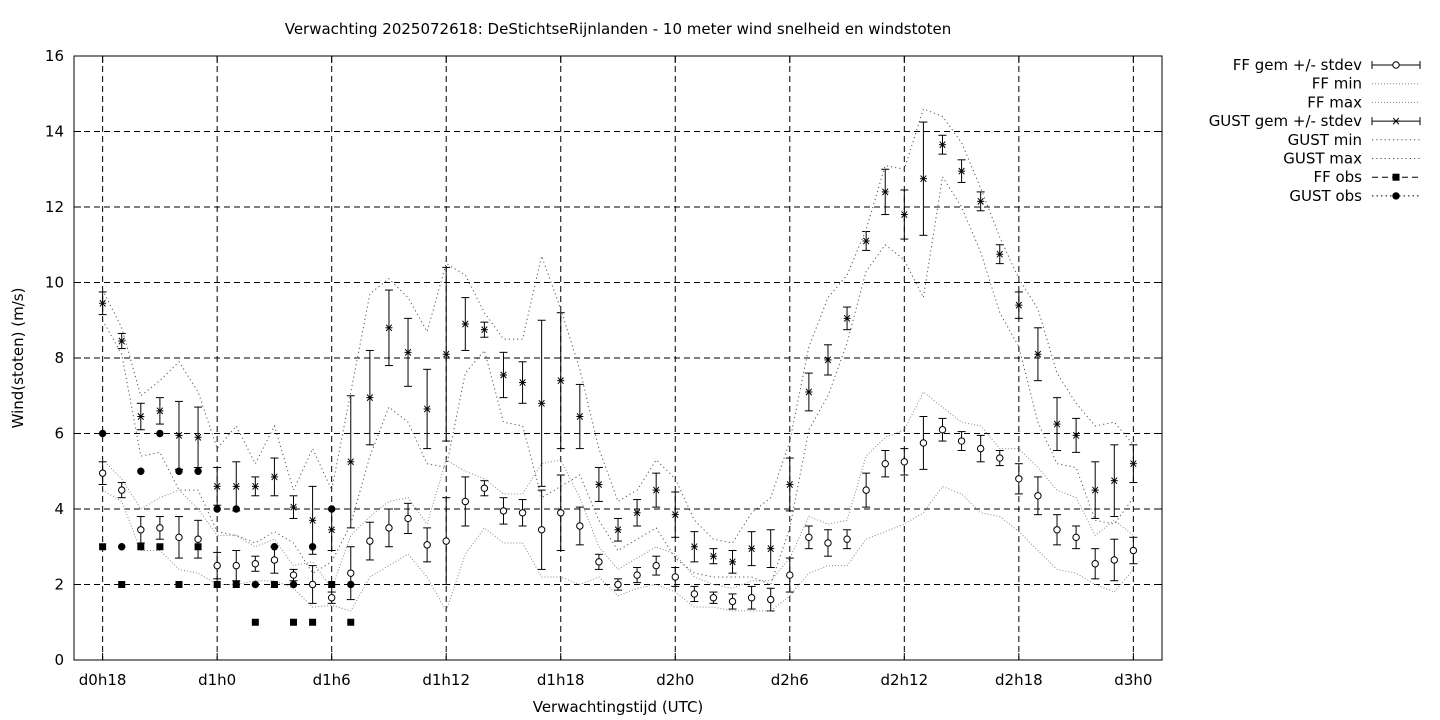 The image size is (1440, 720). Describe the element at coordinates (446, 680) in the screenshot. I see `x-tick-label: d1h12` at that location.